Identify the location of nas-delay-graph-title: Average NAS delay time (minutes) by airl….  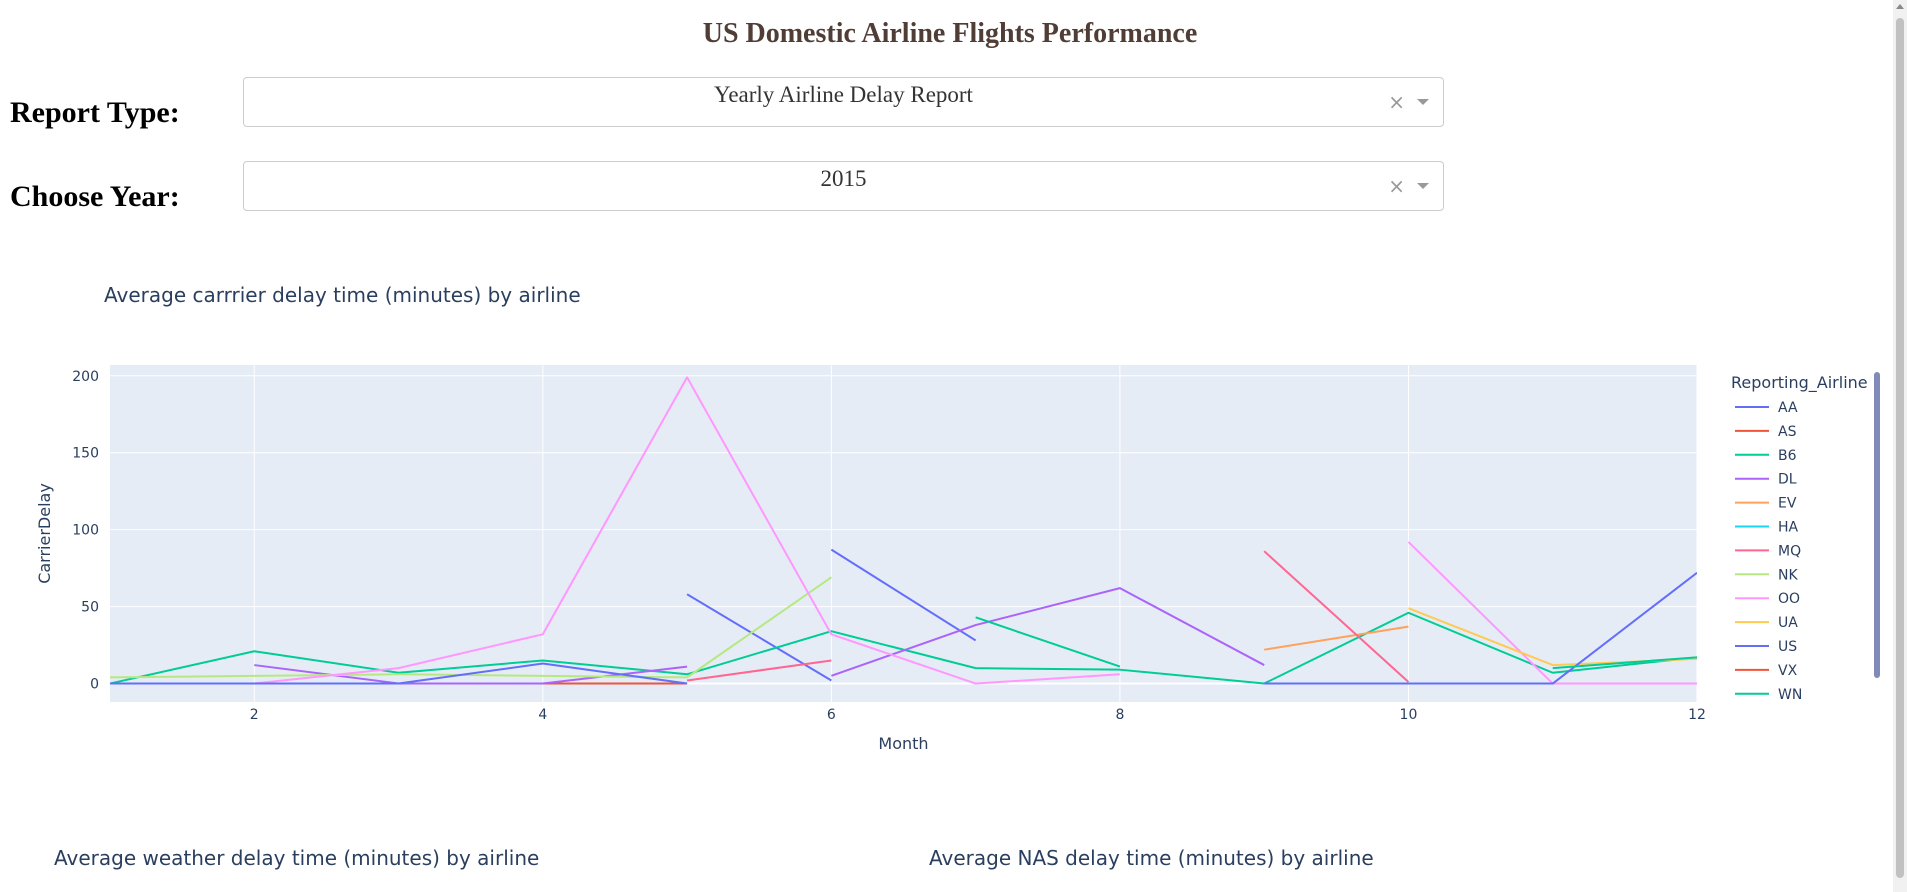
(1151, 858).